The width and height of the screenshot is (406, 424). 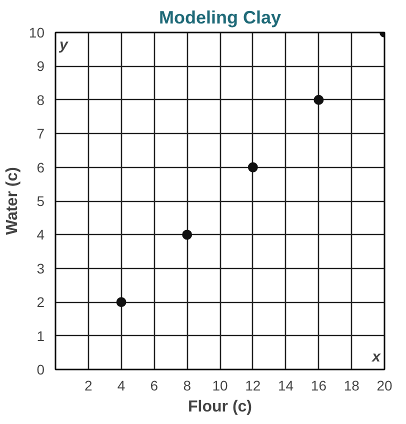 What do you see at coordinates (352, 386) in the screenshot?
I see `x-tick-label: 18` at bounding box center [352, 386].